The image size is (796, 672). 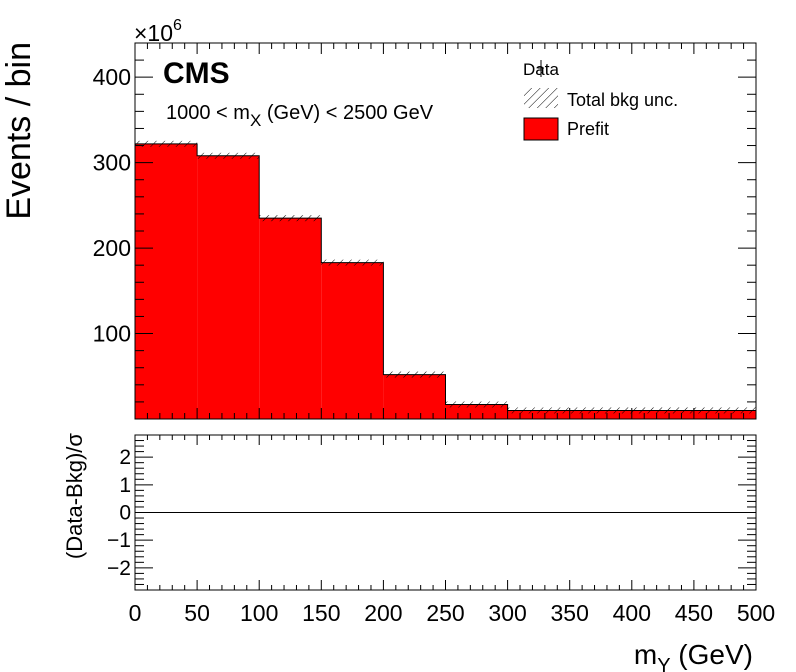 I want to click on x-tick-labels: 0 50 100 150 200 250 300 350 400 450 500, so click(x=452, y=613).